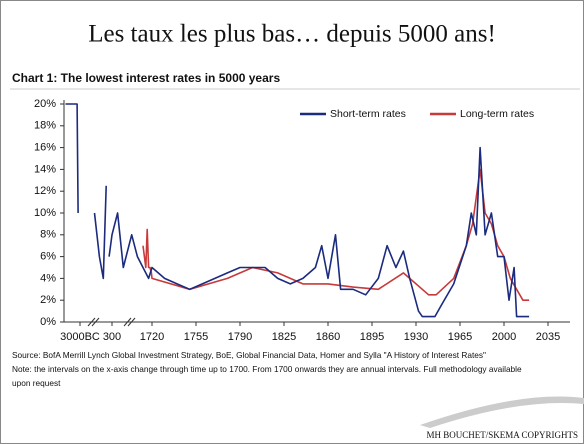 This screenshot has height=444, width=584. Describe the element at coordinates (284, 337) in the screenshot. I see `x-tick-label: 1825` at that location.